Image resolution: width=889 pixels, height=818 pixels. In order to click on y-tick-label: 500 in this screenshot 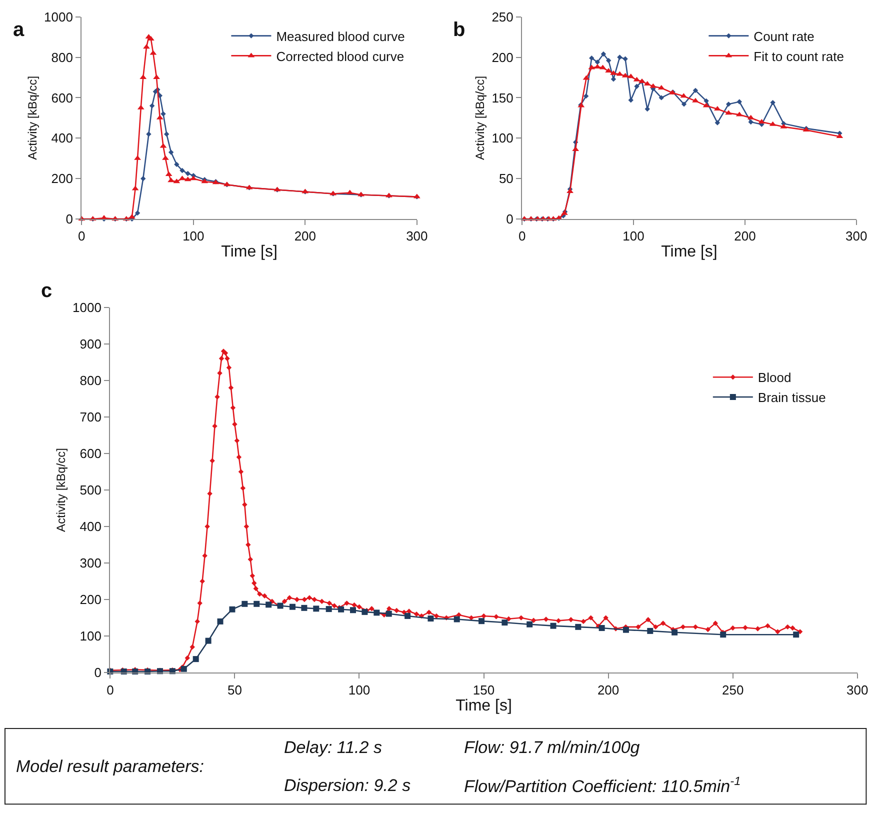, I will do `click(91, 490)`.